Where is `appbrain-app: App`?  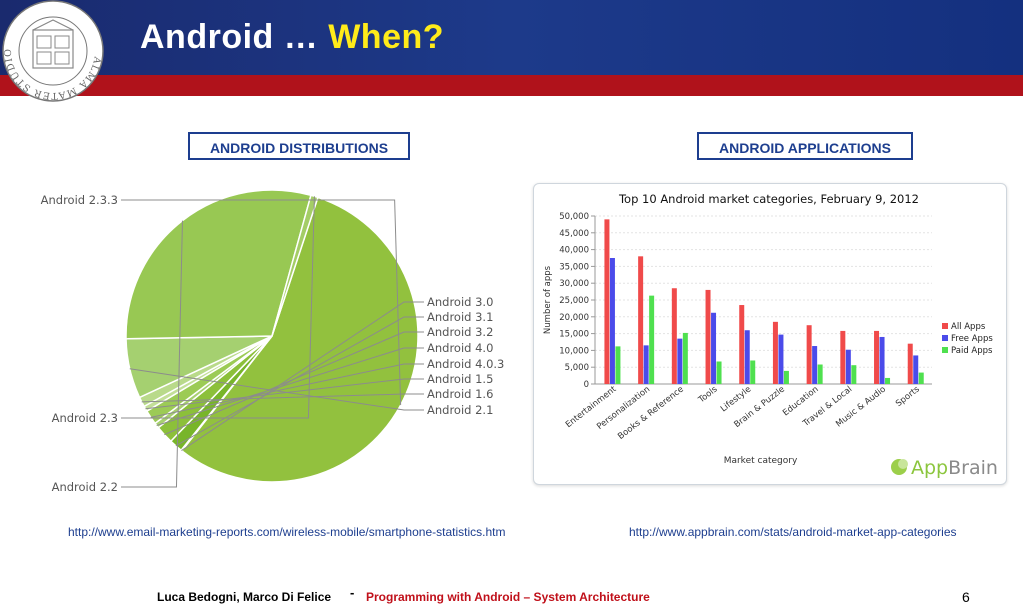 appbrain-app: App is located at coordinates (929, 468).